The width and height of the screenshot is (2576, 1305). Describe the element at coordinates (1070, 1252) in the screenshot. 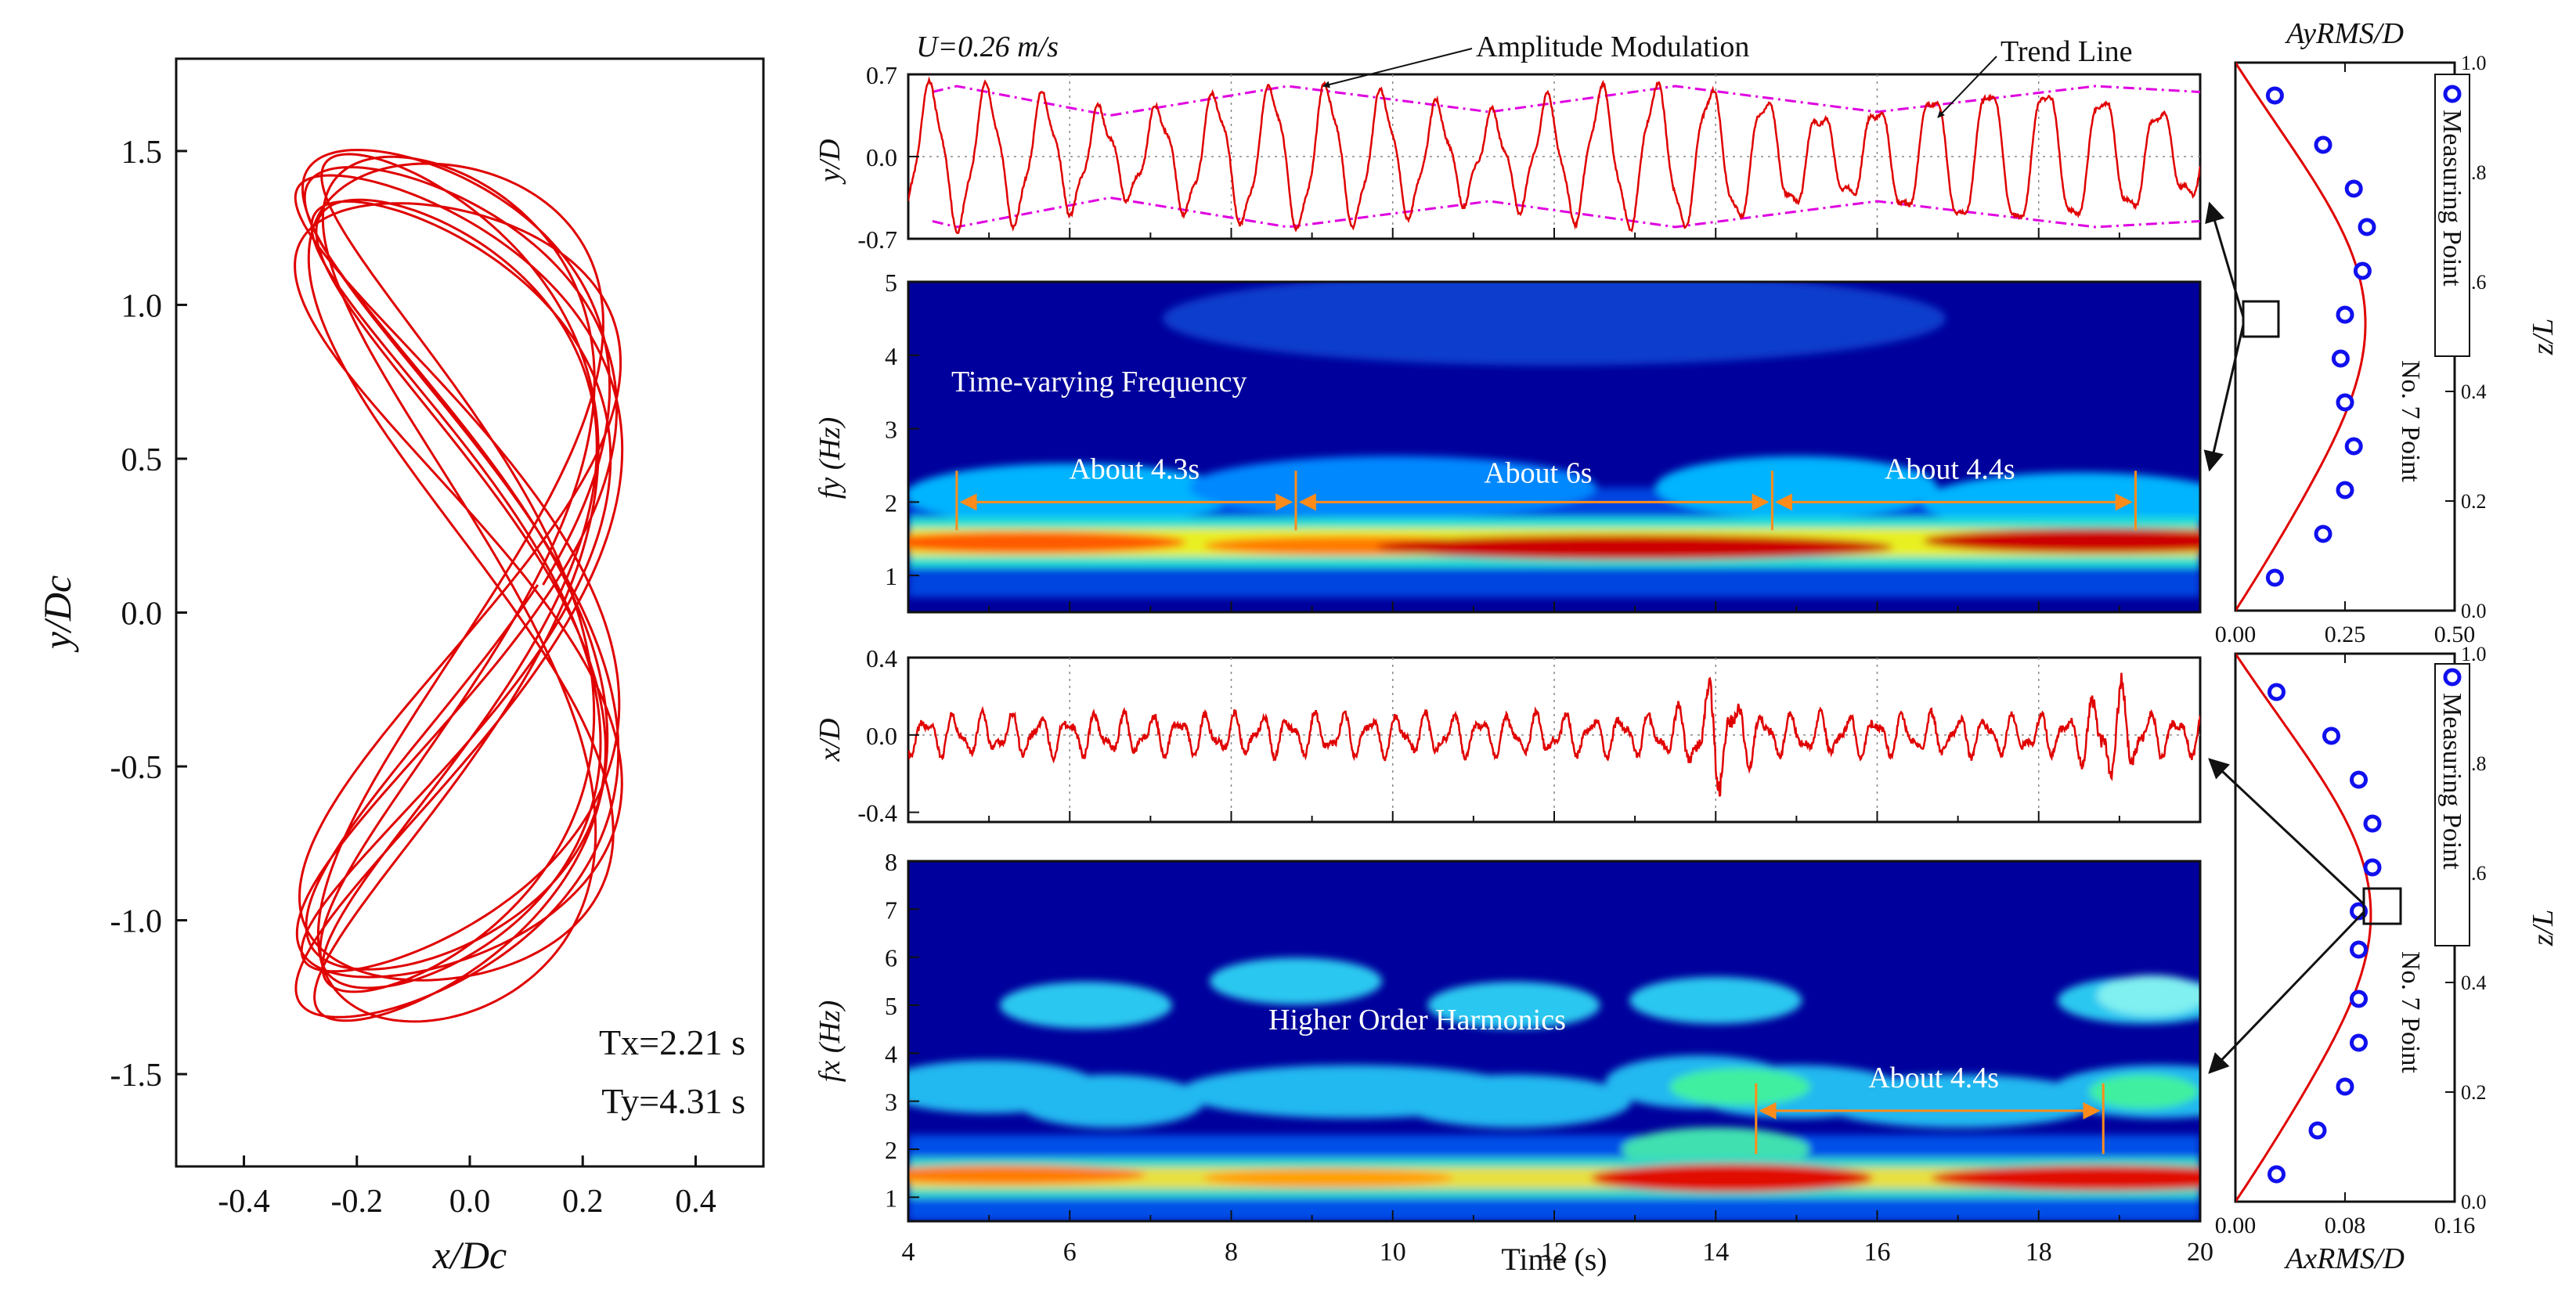

I see `time-tick-label: 6` at that location.